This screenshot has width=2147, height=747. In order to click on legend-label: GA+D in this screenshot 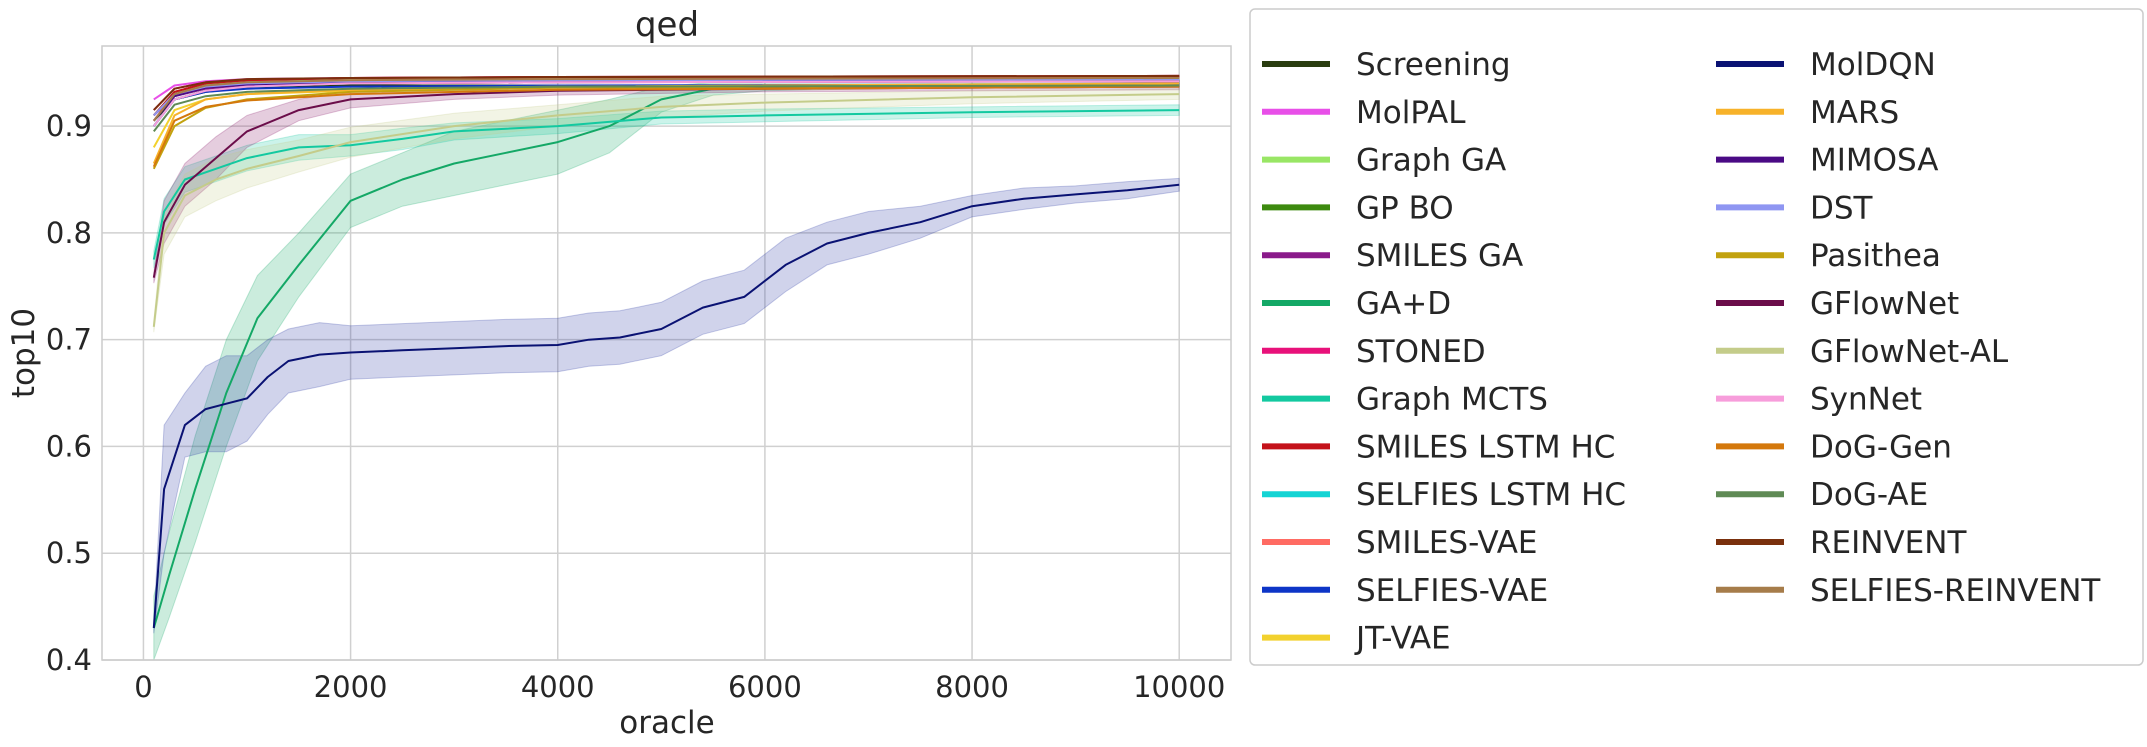, I will do `click(1403, 304)`.